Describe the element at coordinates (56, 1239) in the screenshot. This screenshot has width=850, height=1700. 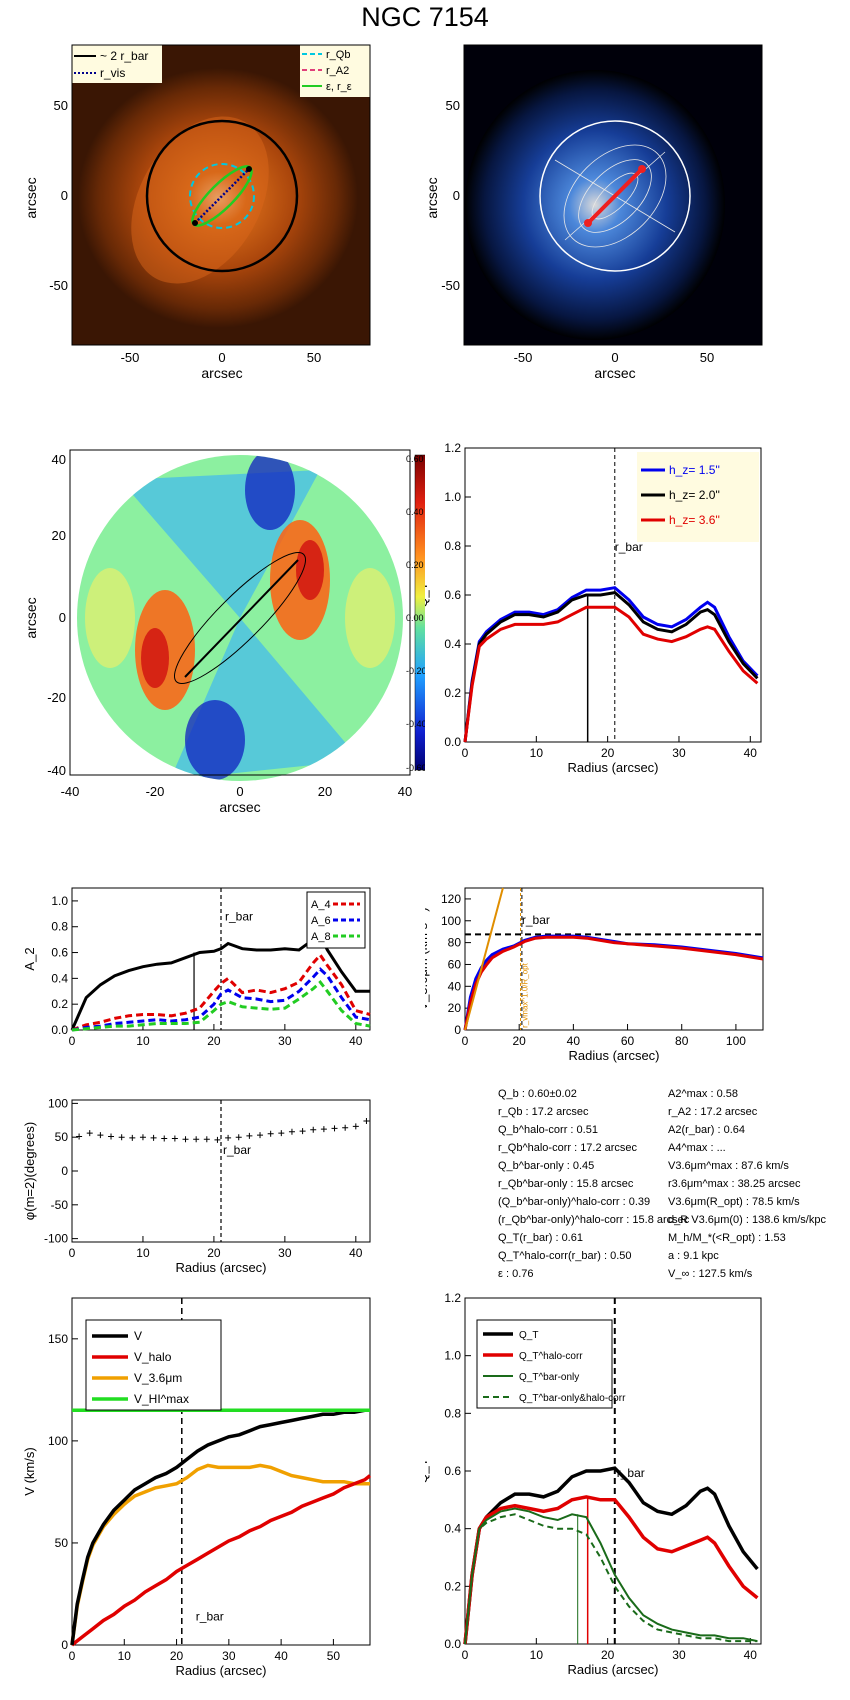
I see `y-tick-label: -100` at that location.